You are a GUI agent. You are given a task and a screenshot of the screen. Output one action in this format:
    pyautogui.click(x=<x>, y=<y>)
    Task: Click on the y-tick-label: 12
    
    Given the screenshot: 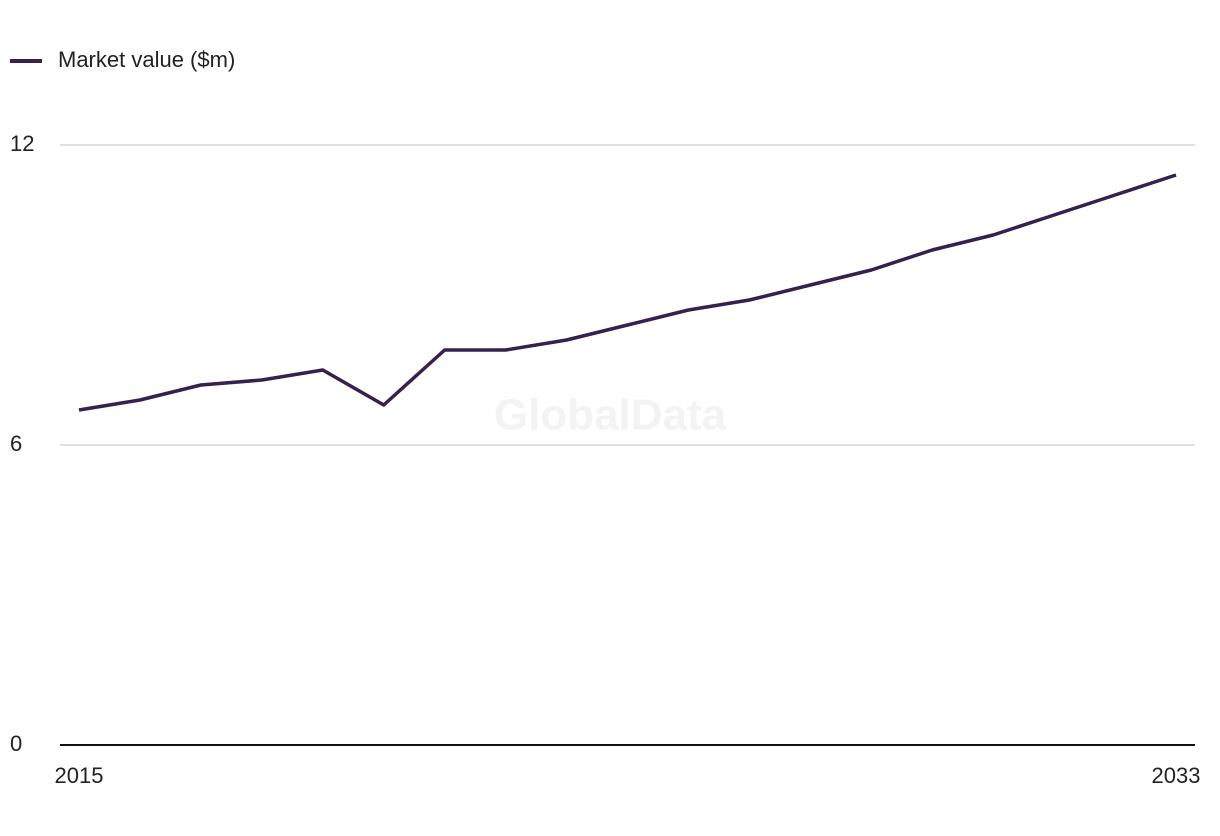 What is the action you would take?
    pyautogui.click(x=22, y=143)
    